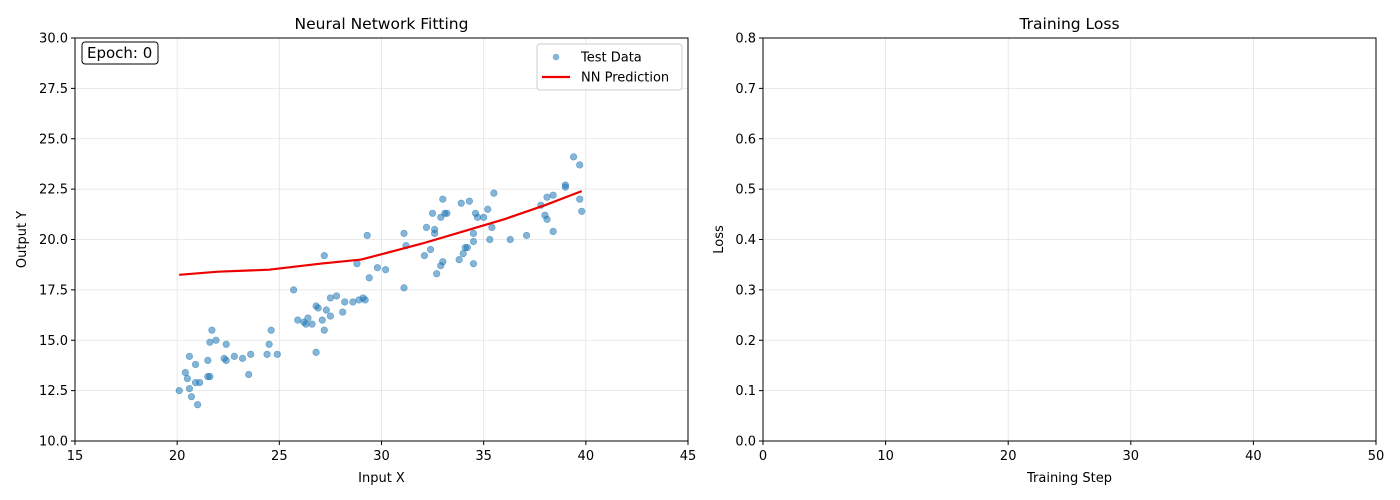 The width and height of the screenshot is (1400, 500). What do you see at coordinates (381, 233) in the screenshot?
I see `nn-prediction-line` at bounding box center [381, 233].